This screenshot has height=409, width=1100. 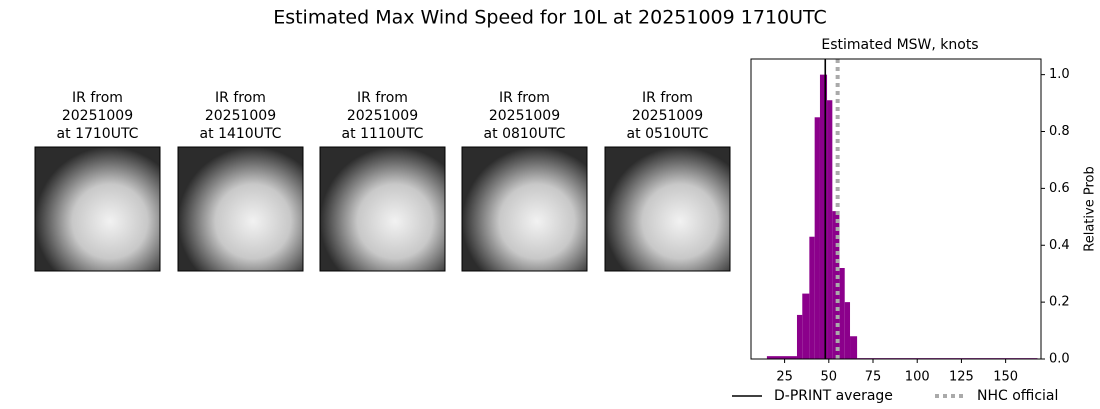 I want to click on legend-label: D-PRINT average, so click(x=833, y=396).